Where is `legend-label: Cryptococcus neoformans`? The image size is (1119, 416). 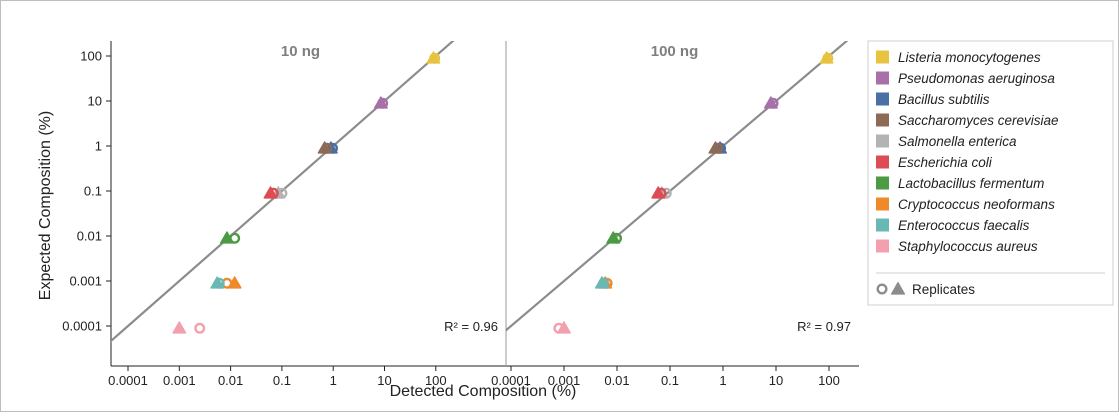
legend-label: Cryptococcus neoformans is located at coordinates (976, 204).